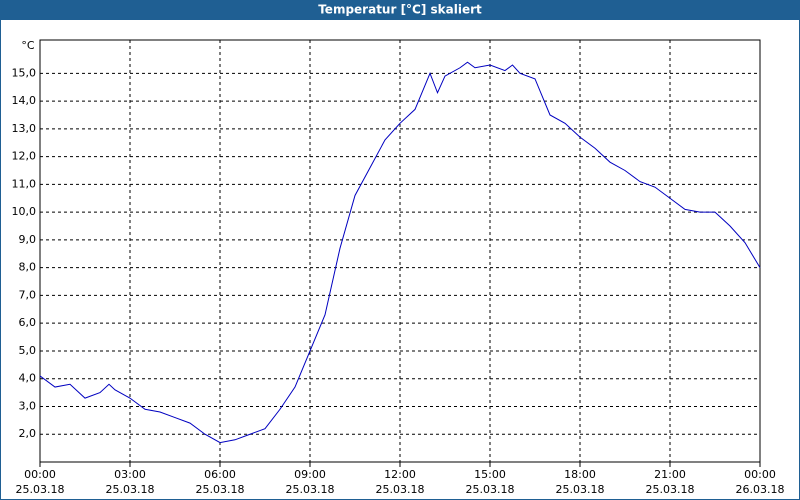 Image resolution: width=800 pixels, height=500 pixels. Describe the element at coordinates (28, 267) in the screenshot. I see `y-tick-label: 8,0` at that location.